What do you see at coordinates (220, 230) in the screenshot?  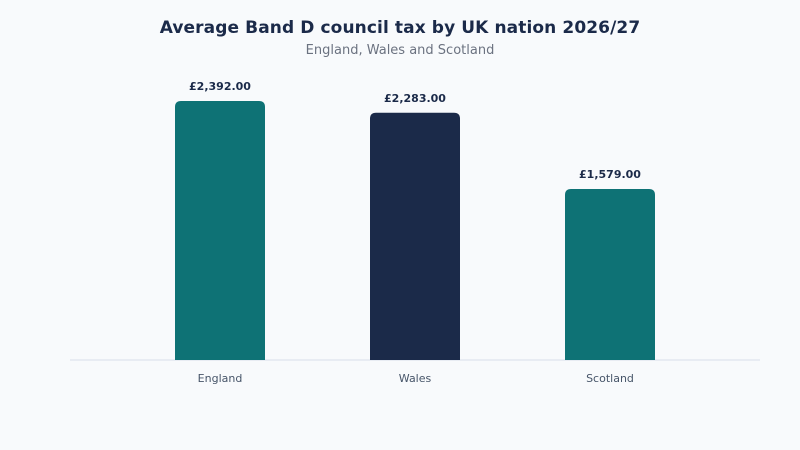 I see `bar-england` at bounding box center [220, 230].